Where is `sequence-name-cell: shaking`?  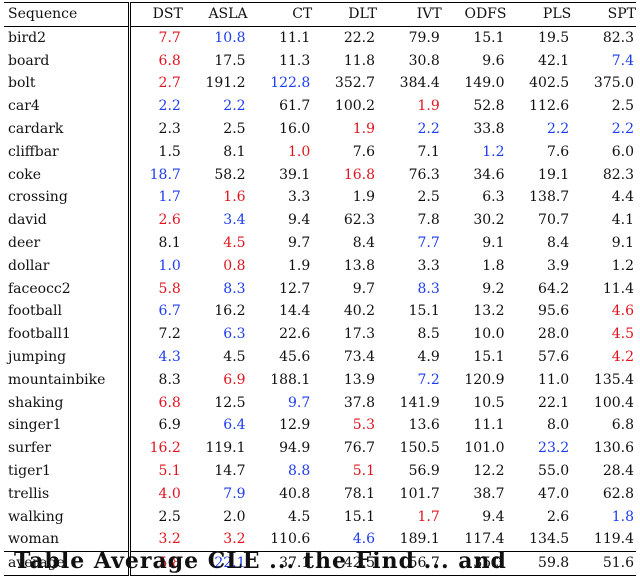 sequence-name-cell: shaking is located at coordinates (67, 403).